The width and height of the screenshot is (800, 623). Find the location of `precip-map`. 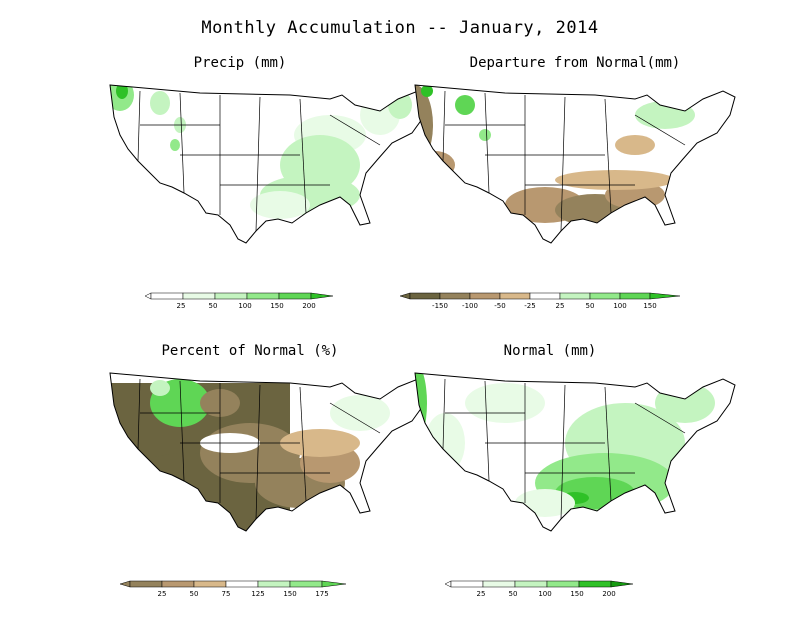

precip-map is located at coordinates (270, 164).